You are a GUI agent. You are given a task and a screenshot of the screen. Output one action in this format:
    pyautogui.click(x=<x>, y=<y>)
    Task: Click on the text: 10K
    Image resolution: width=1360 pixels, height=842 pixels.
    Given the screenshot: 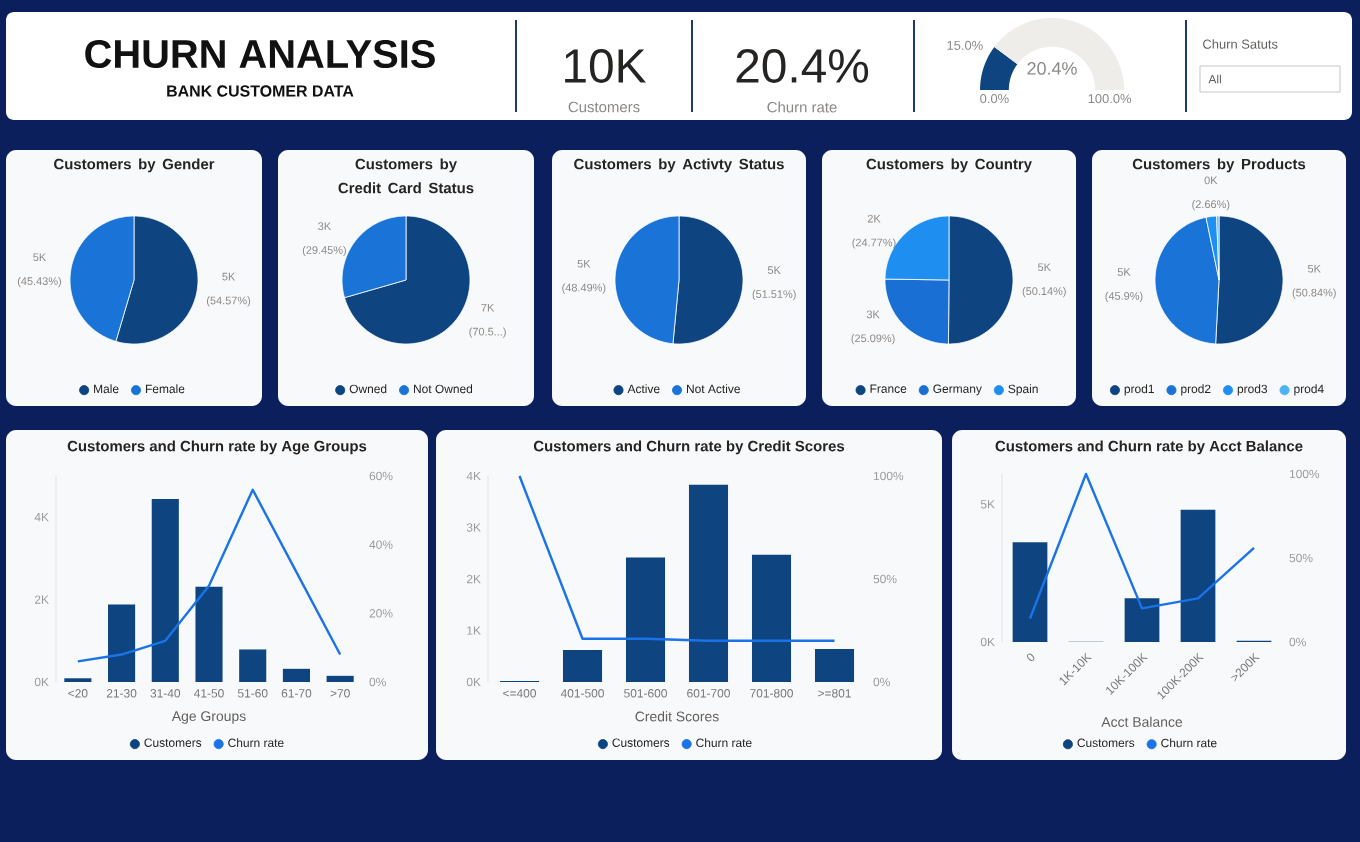 What is the action you would take?
    pyautogui.click(x=605, y=66)
    